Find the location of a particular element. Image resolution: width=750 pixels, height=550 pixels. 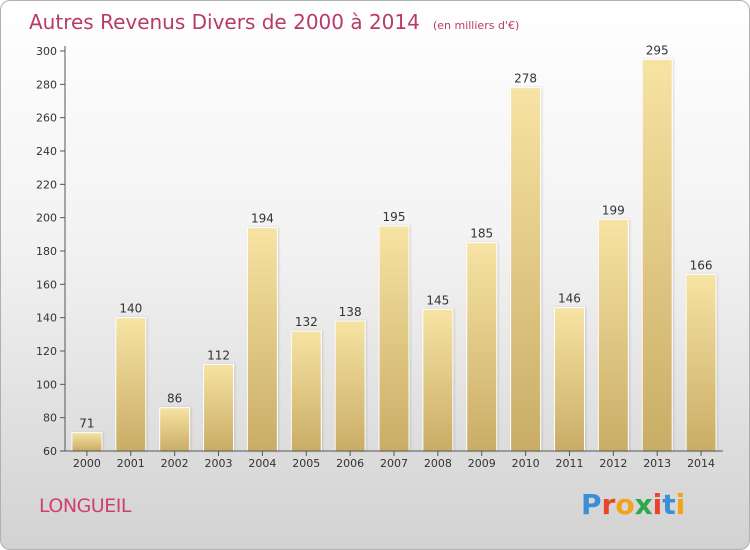

logo-letter: P is located at coordinates (591, 504).